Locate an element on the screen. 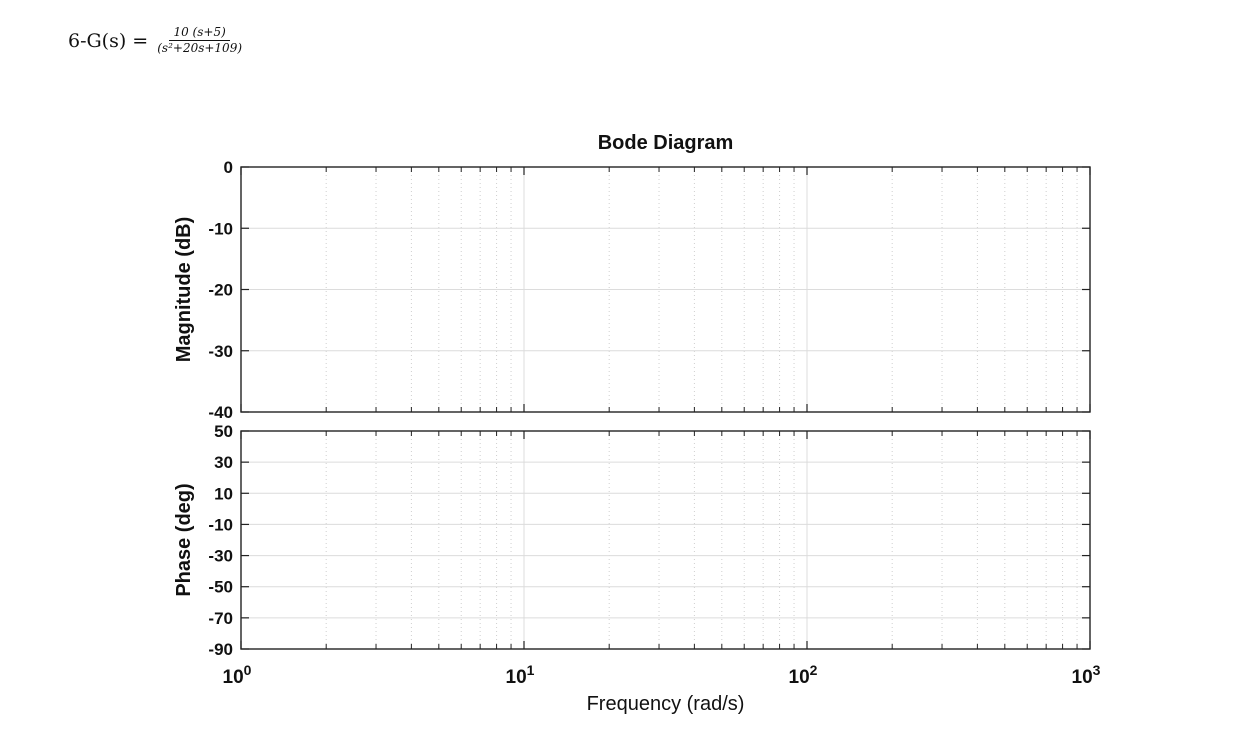 Image resolution: width=1244 pixels, height=741 pixels. magnitude-y-axis-label: Magnitude (dB) is located at coordinates (184, 290).